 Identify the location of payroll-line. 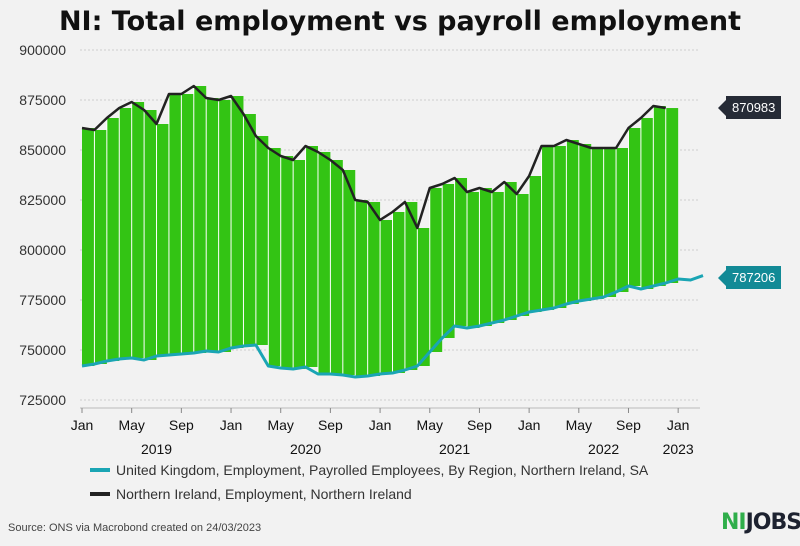
(392, 326).